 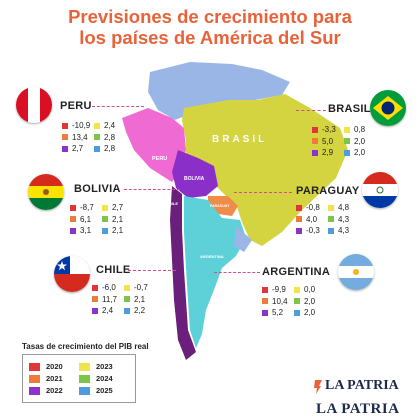 What do you see at coordinates (104, 390) in the screenshot?
I see `legend-2025: 2025` at bounding box center [104, 390].